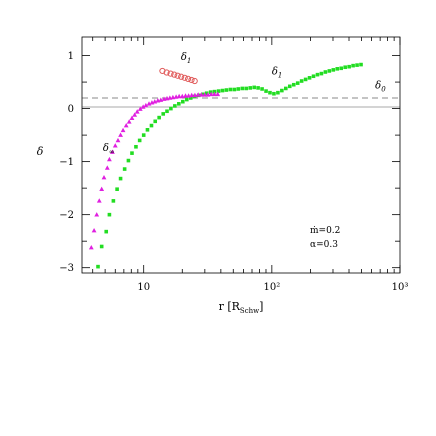  I want to click on y-tick-label: −2, so click(66, 215).